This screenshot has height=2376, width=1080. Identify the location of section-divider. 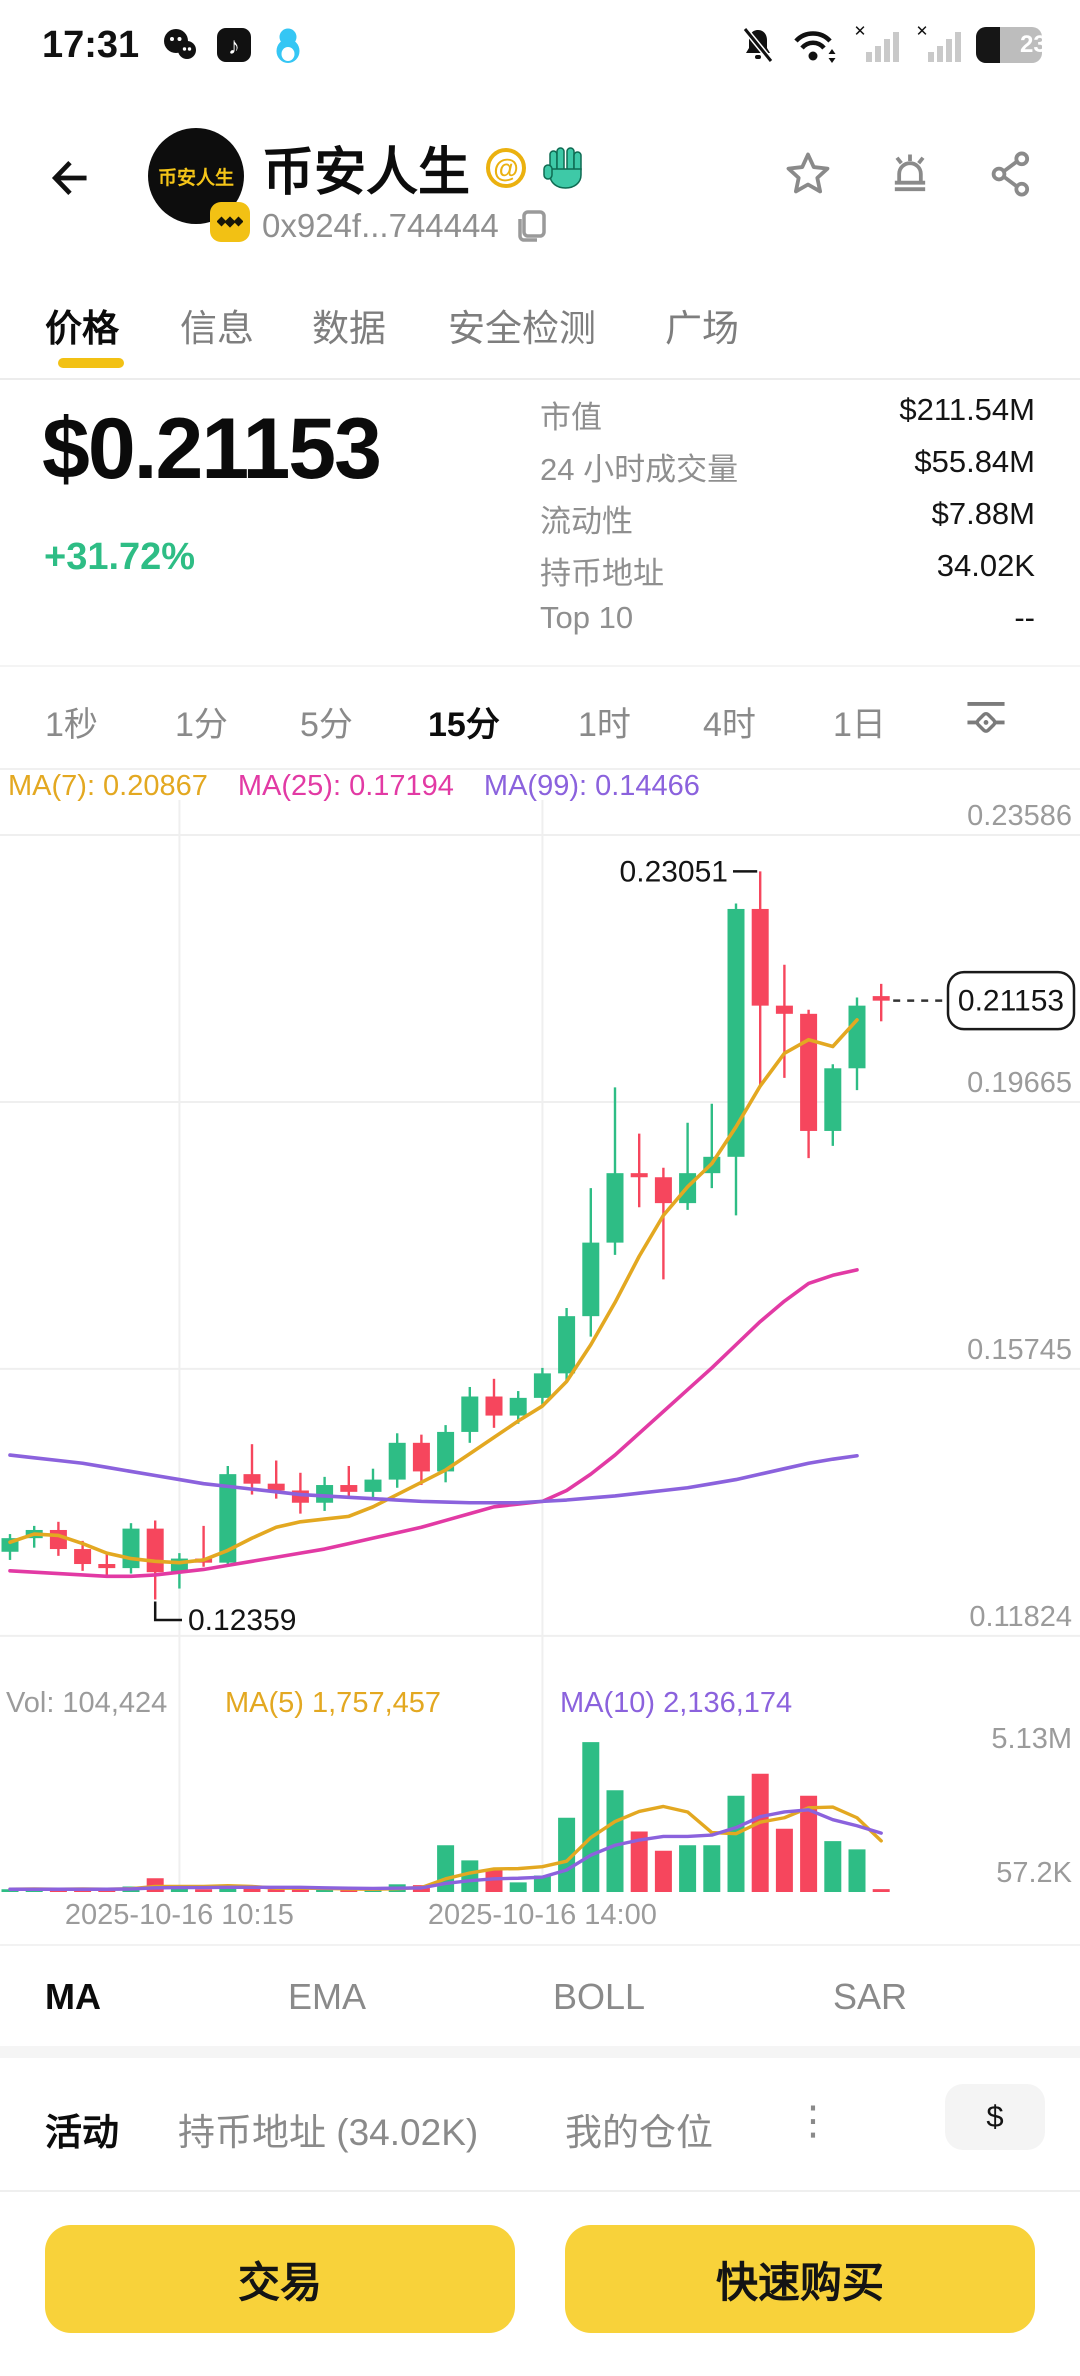
(540, 2052).